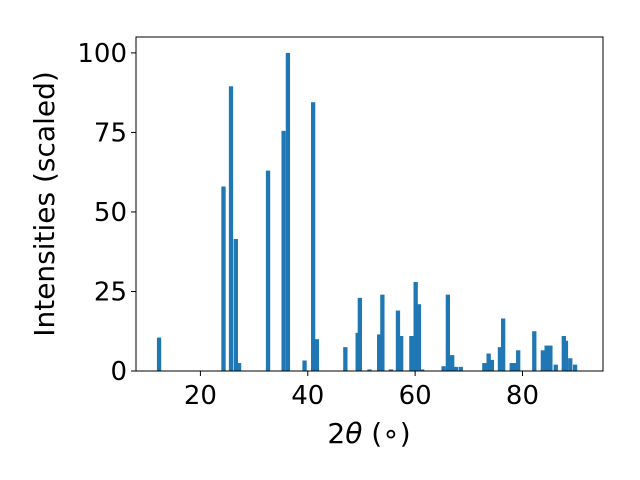 This screenshot has height=480, width=640. What do you see at coordinates (44, 204) in the screenshot?
I see `y-axis-label: Intensities (scaled)` at bounding box center [44, 204].